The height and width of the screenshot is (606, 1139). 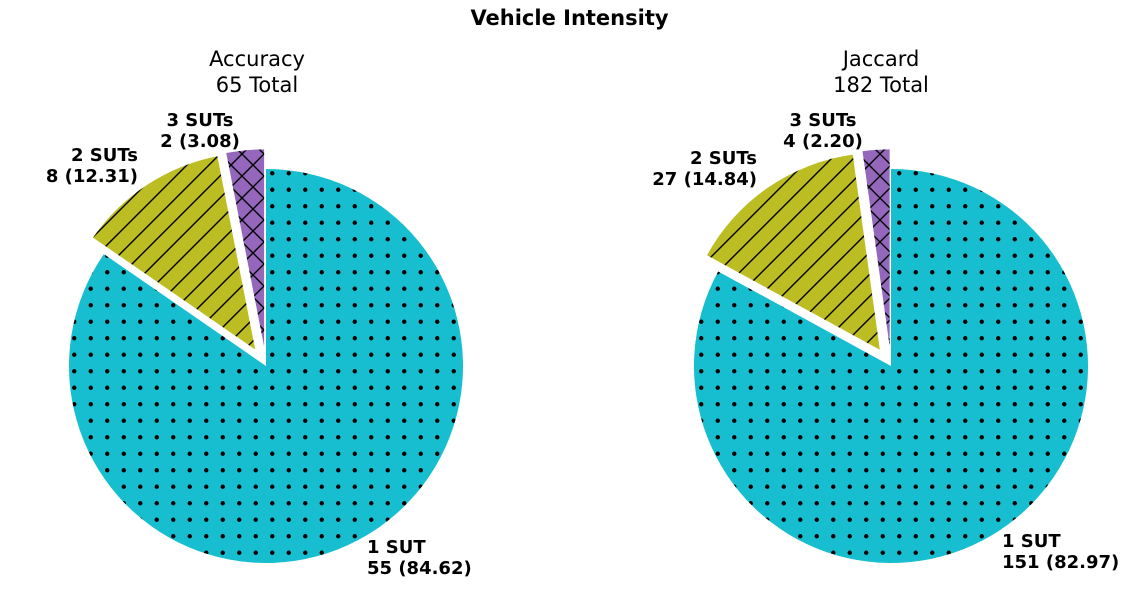 What do you see at coordinates (881, 72) in the screenshot?
I see `jaccard-panel-title: Jaccard 182 Total` at bounding box center [881, 72].